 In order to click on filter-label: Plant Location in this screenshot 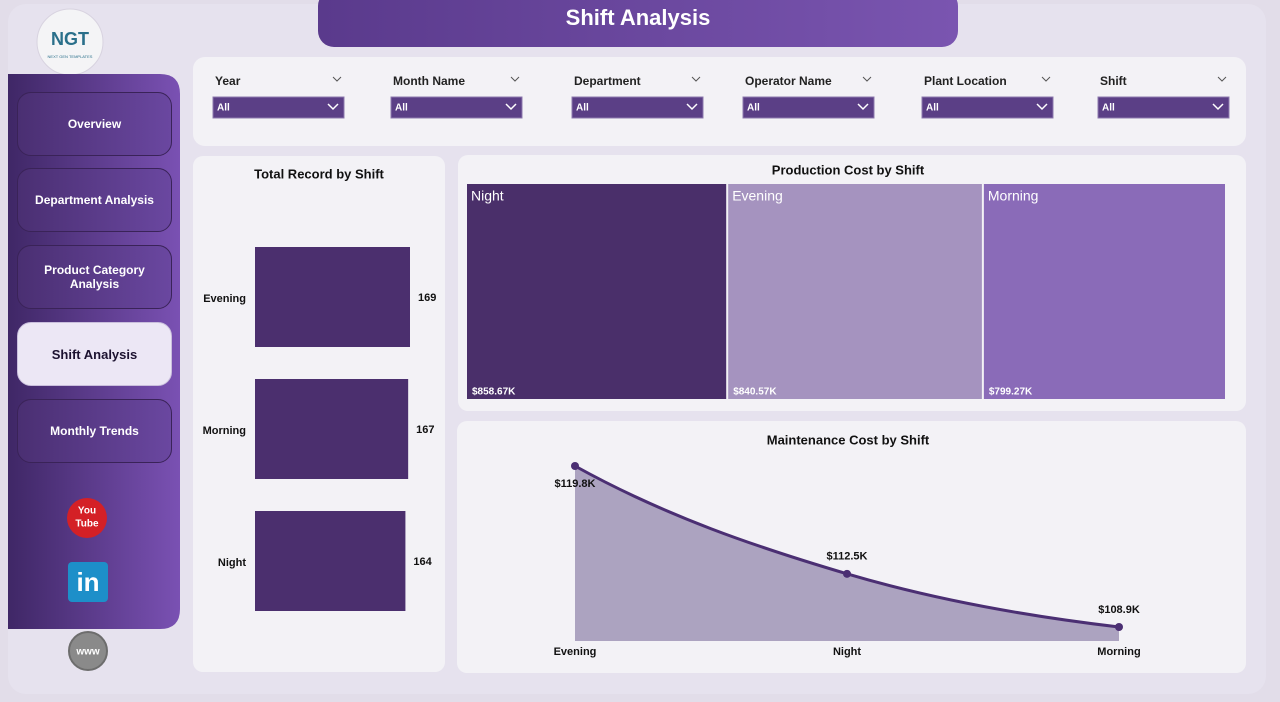, I will do `click(965, 81)`.